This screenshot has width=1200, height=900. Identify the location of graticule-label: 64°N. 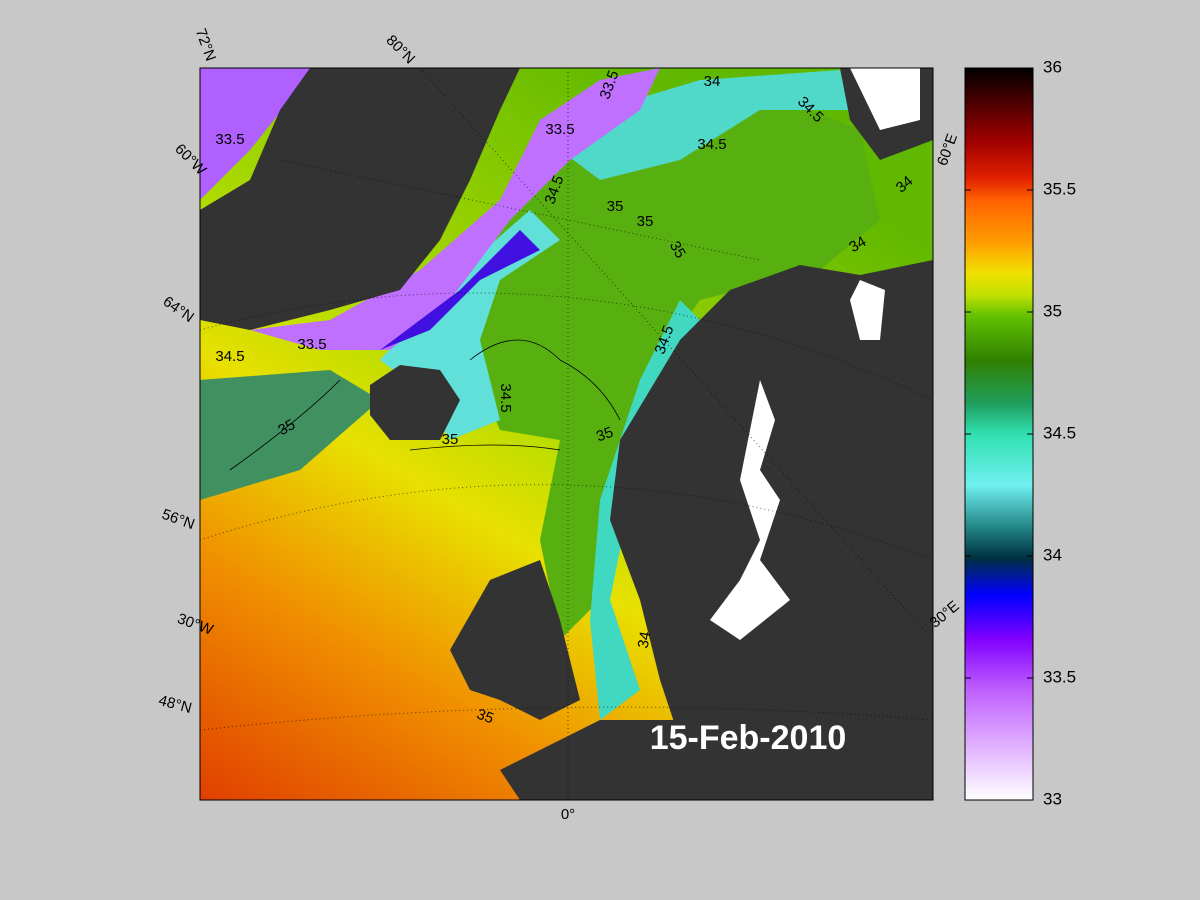
(178, 309).